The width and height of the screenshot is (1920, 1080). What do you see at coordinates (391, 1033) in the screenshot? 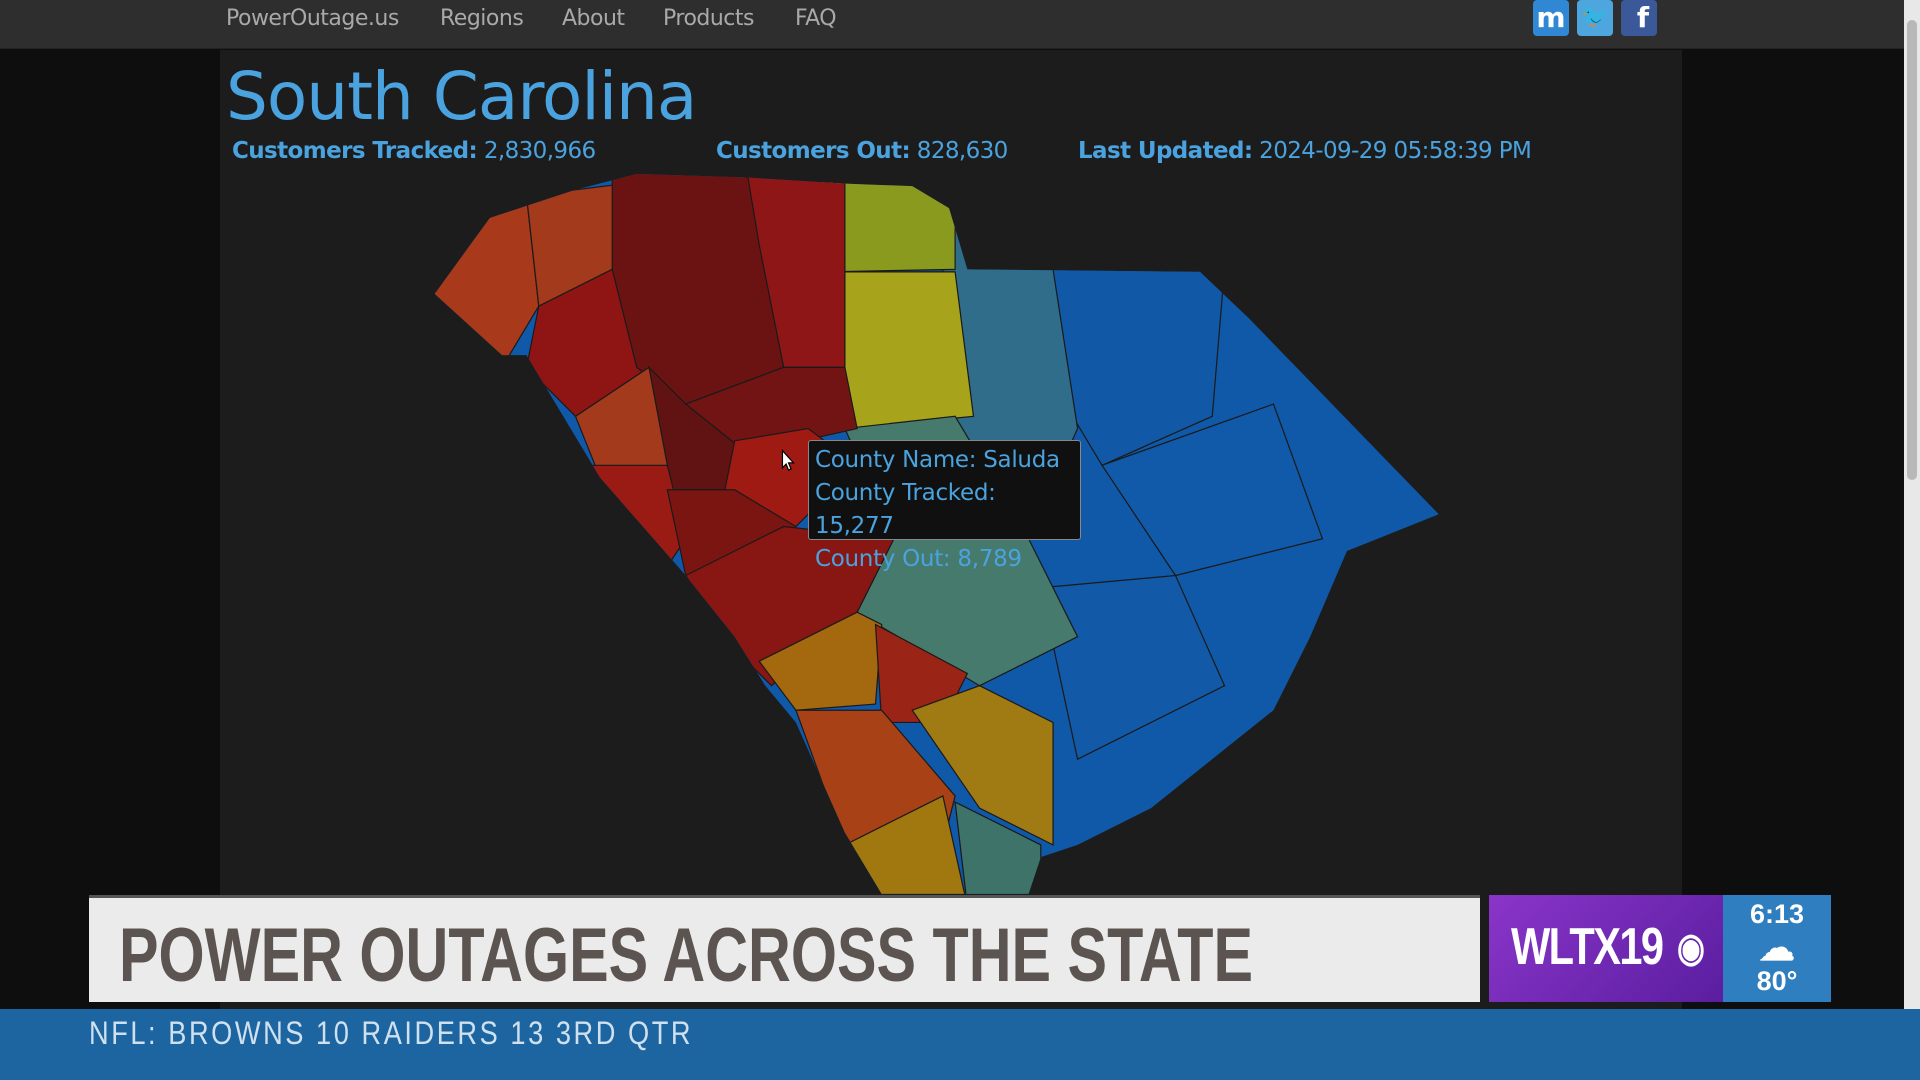
I see `ticker-text: NFL: BROWNS 10 RAIDERS 13 3RD QTR` at bounding box center [391, 1033].